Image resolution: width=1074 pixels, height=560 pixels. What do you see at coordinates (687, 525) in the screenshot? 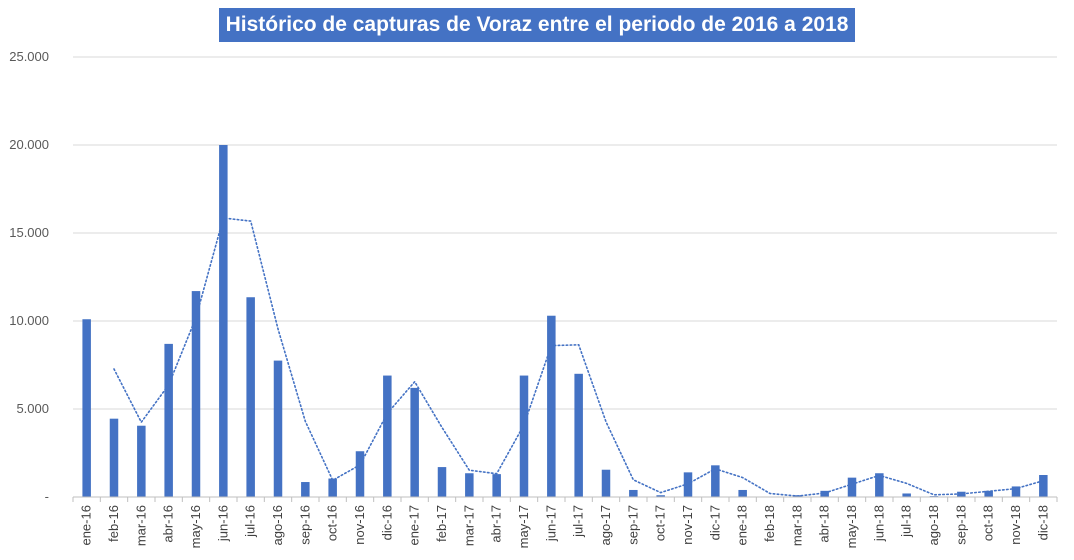
I see `x-tick-label: nov-17` at bounding box center [687, 525].